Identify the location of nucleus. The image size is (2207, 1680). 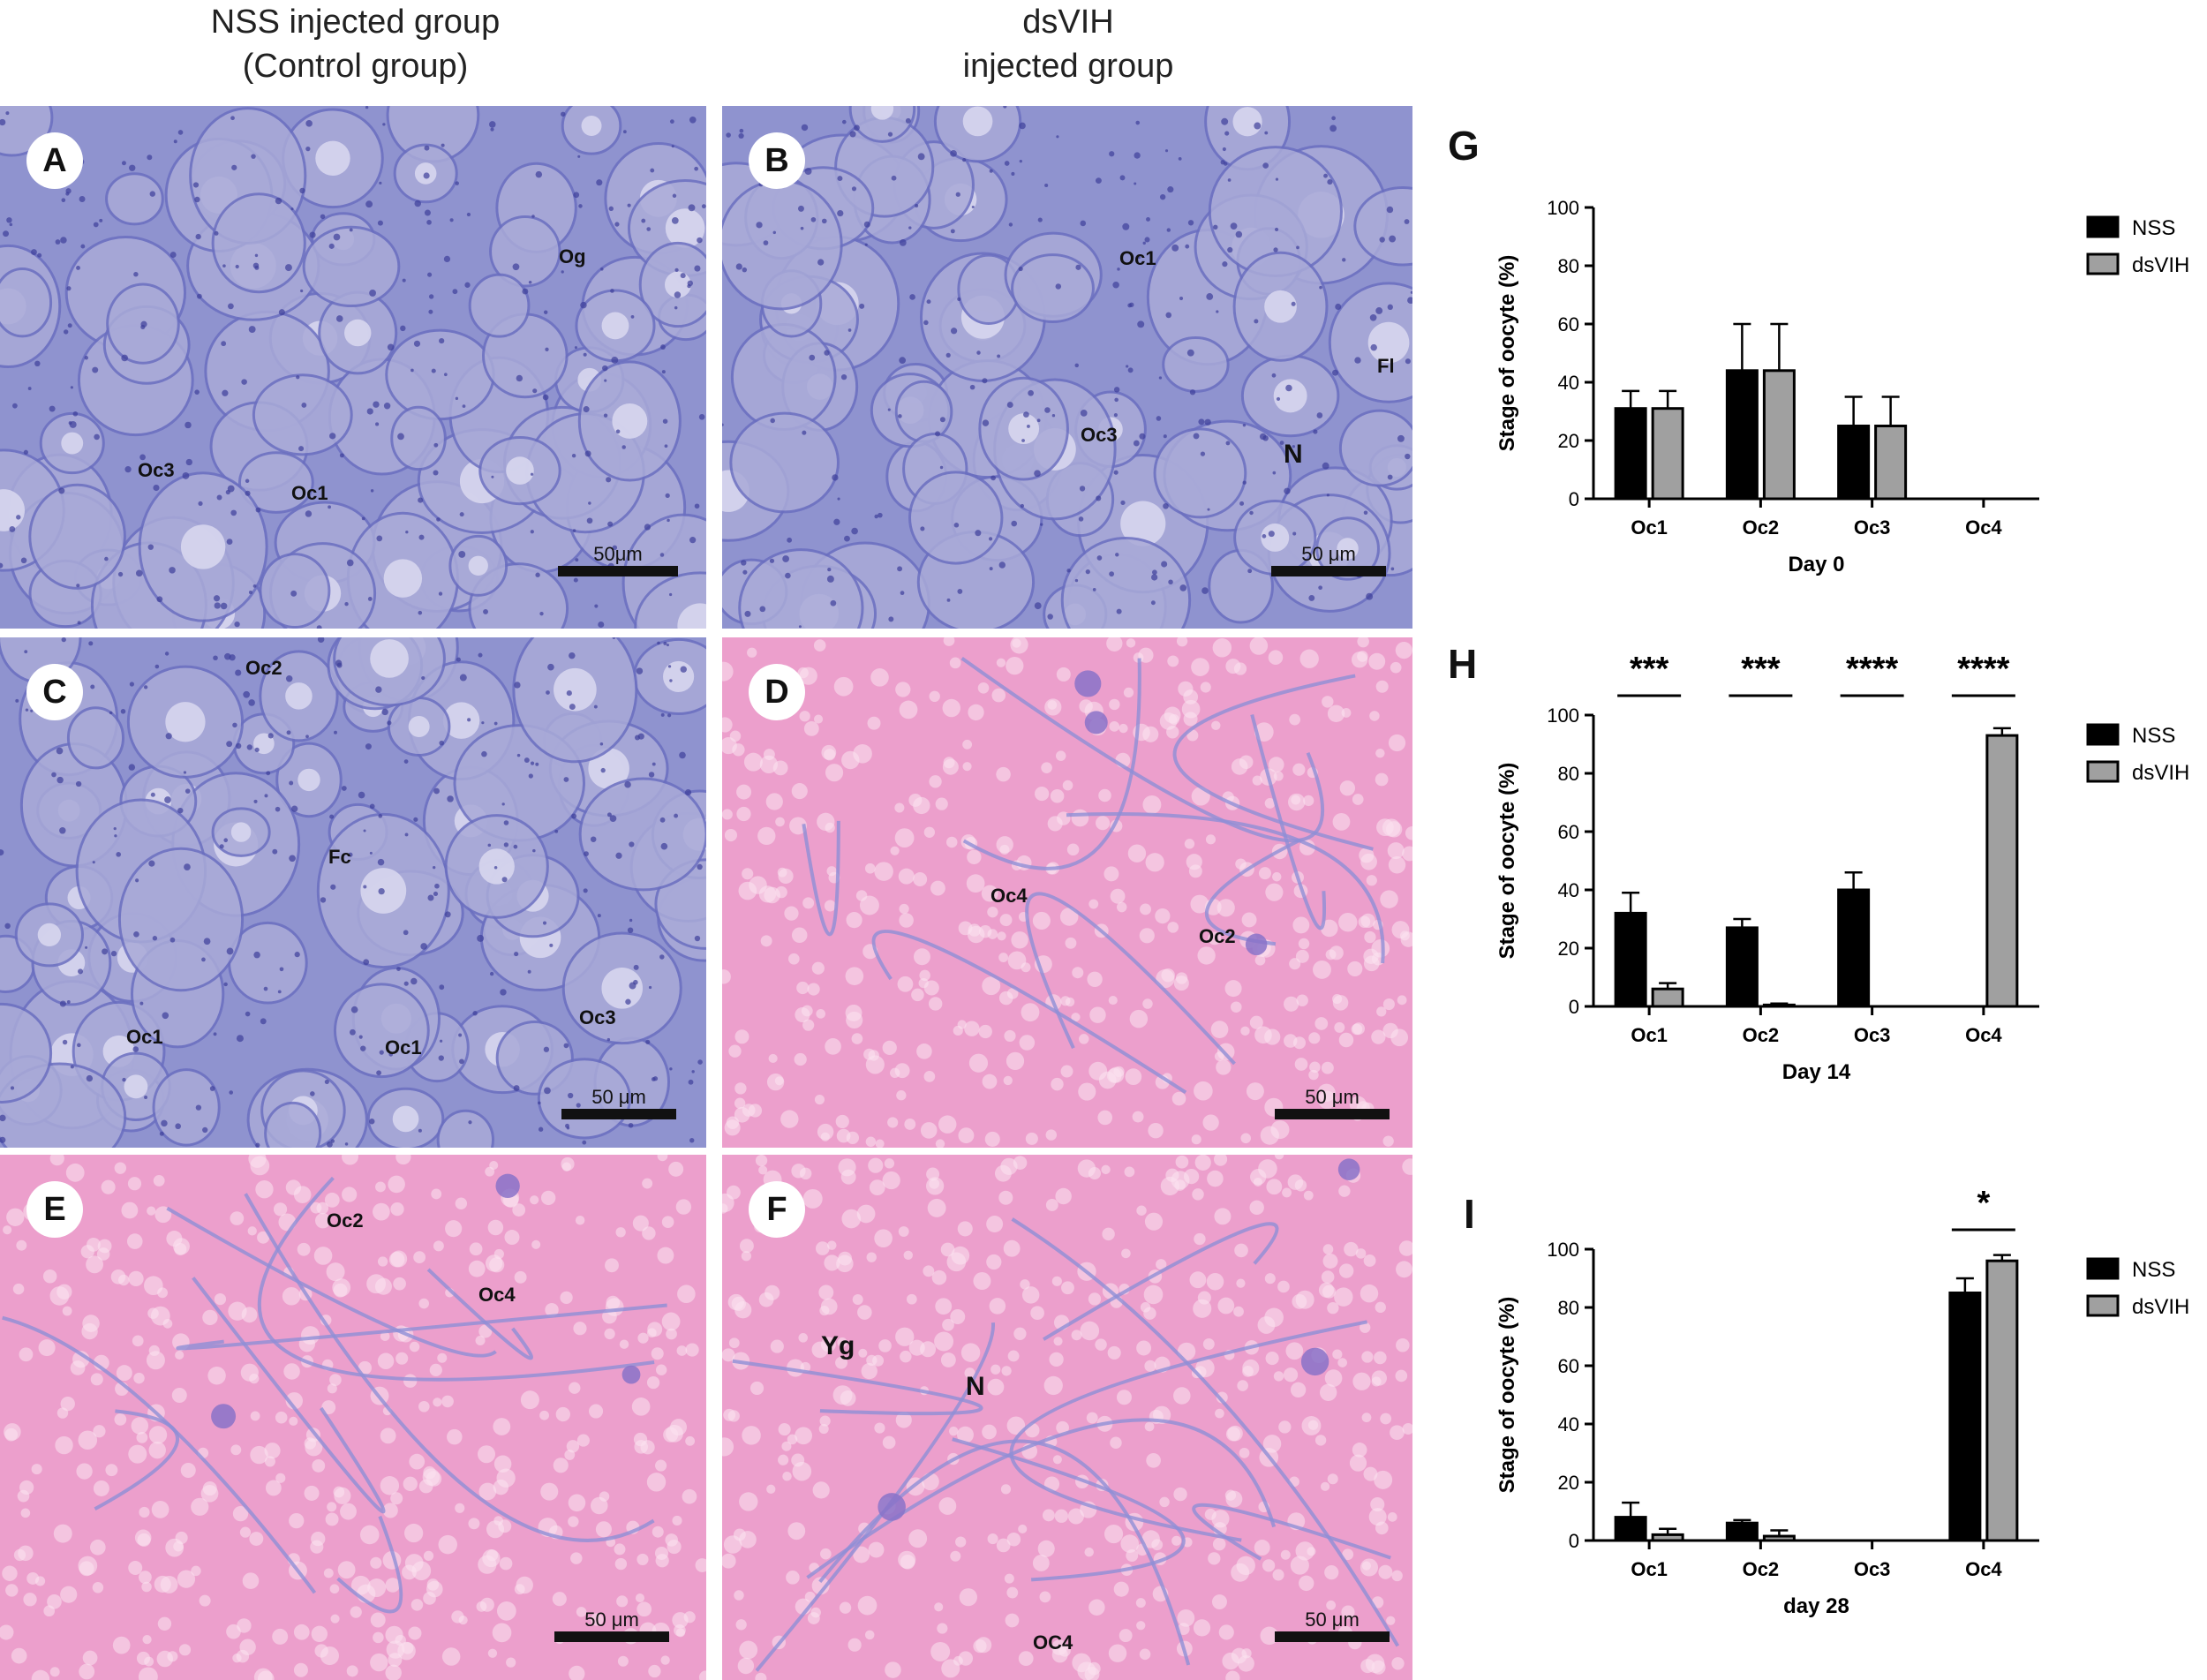
(892, 1507).